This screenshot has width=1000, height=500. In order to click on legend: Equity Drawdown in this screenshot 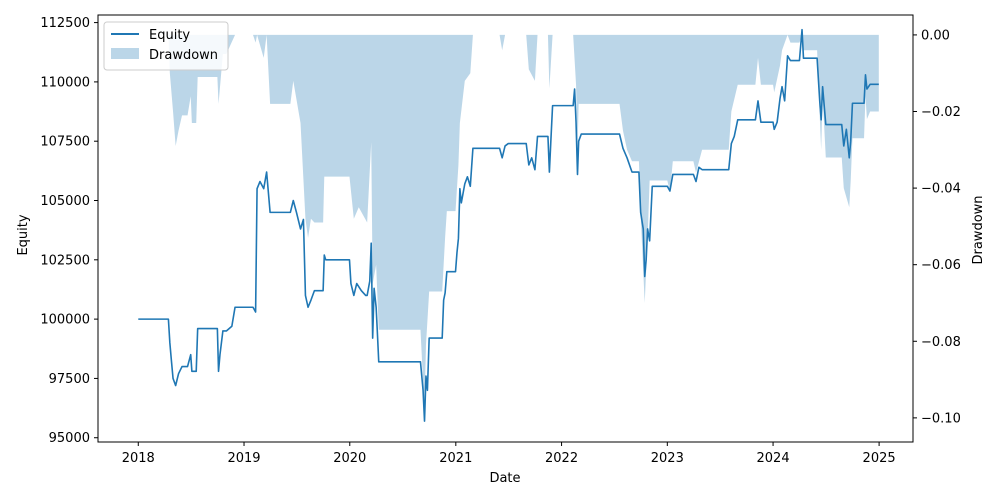, I will do `click(166, 46)`.